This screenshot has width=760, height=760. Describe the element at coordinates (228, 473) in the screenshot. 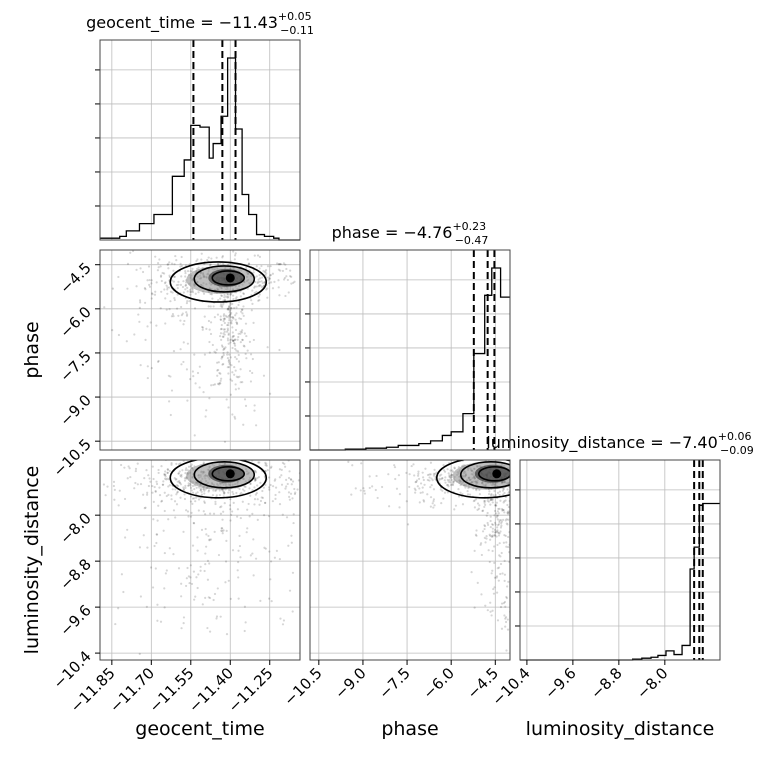

I see `contour` at that location.